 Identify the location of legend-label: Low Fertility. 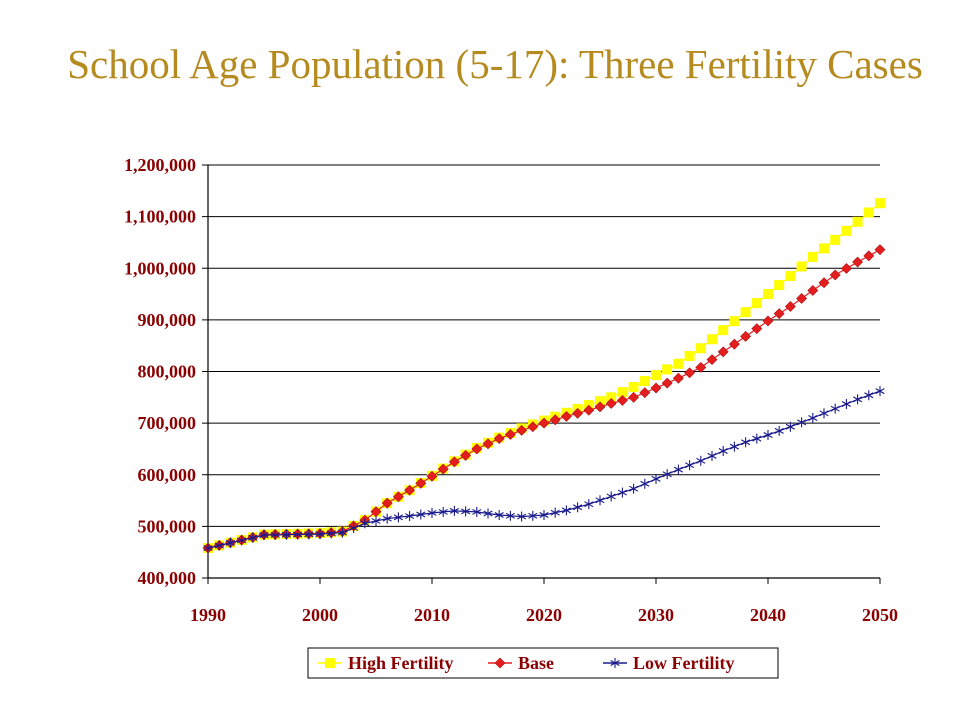
(683, 663).